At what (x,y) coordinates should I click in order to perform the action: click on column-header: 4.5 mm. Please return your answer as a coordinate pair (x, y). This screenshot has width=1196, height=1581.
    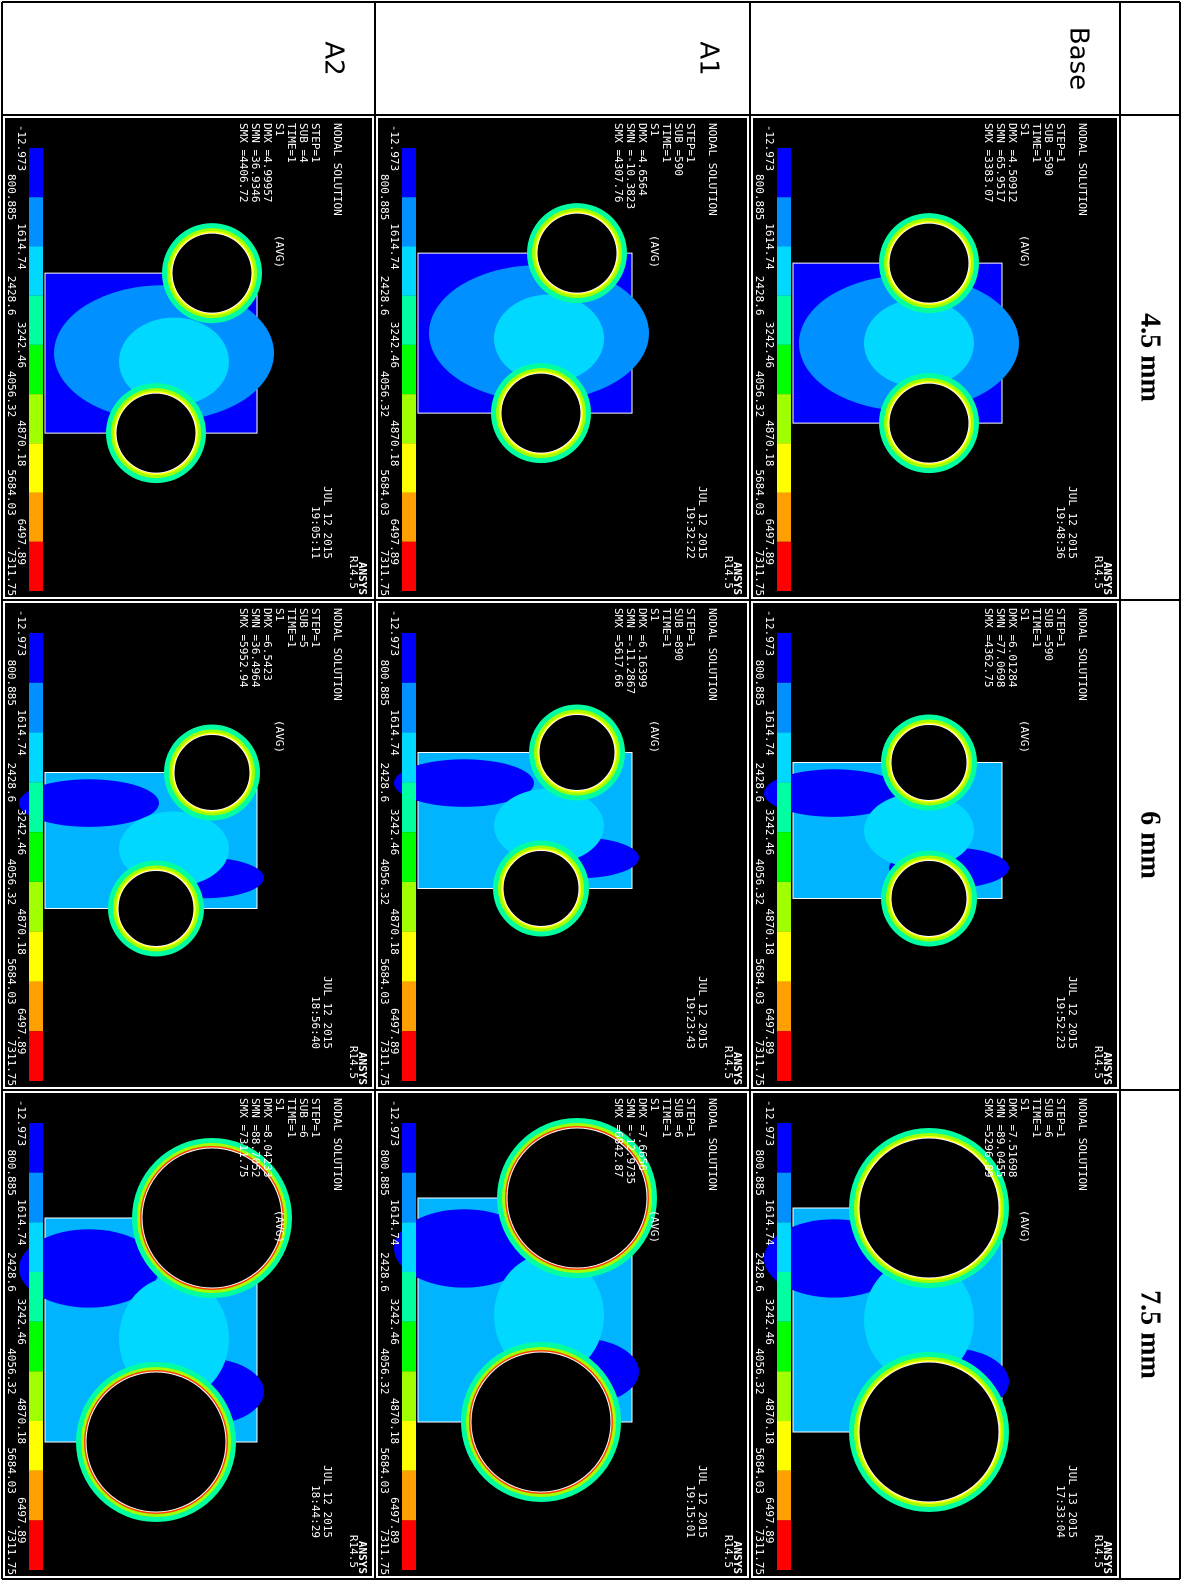
    Looking at the image, I should click on (1150, 357).